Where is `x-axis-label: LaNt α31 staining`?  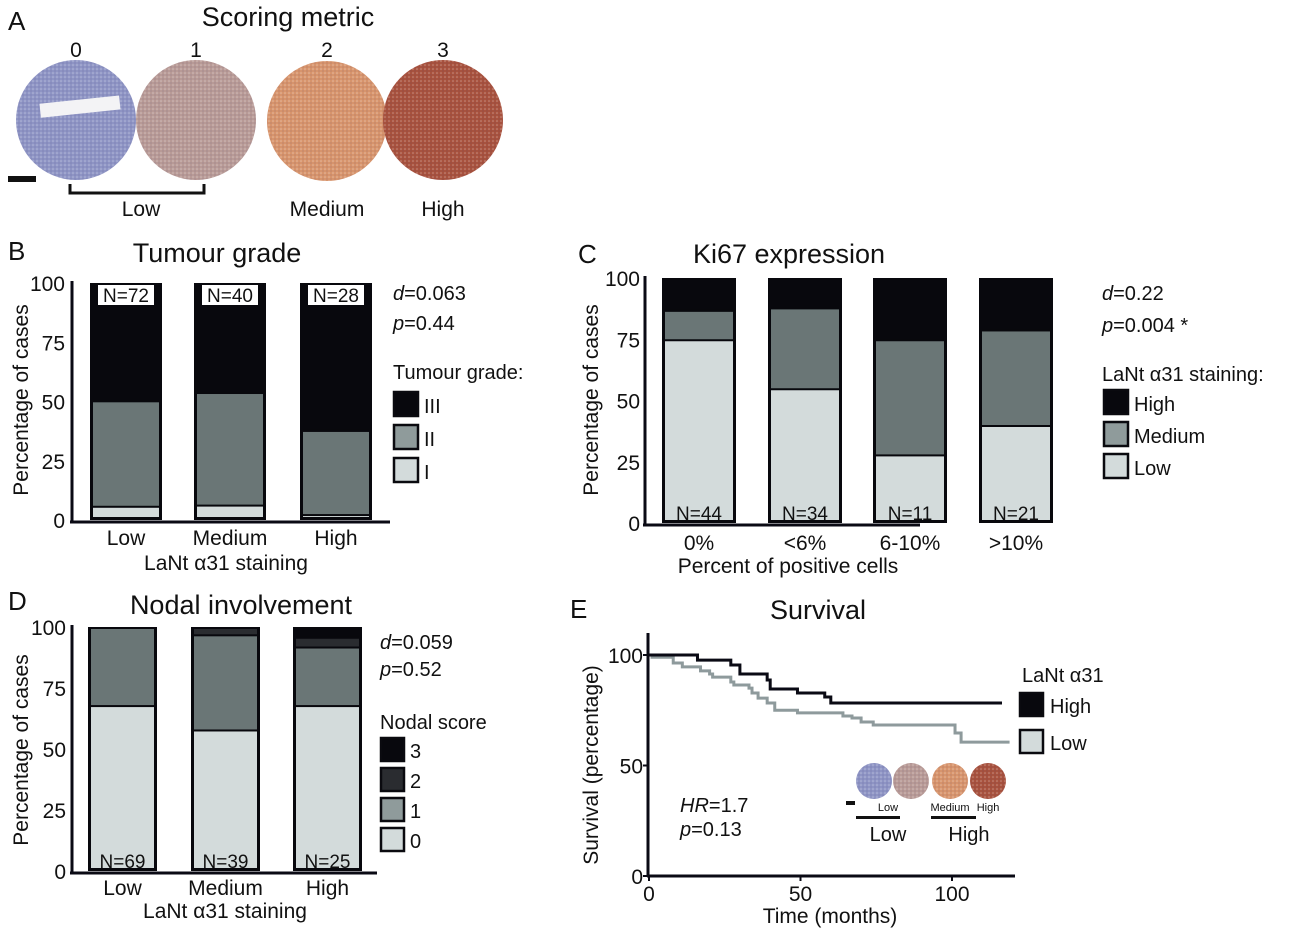
x-axis-label: LaNt α31 staining is located at coordinates (225, 911).